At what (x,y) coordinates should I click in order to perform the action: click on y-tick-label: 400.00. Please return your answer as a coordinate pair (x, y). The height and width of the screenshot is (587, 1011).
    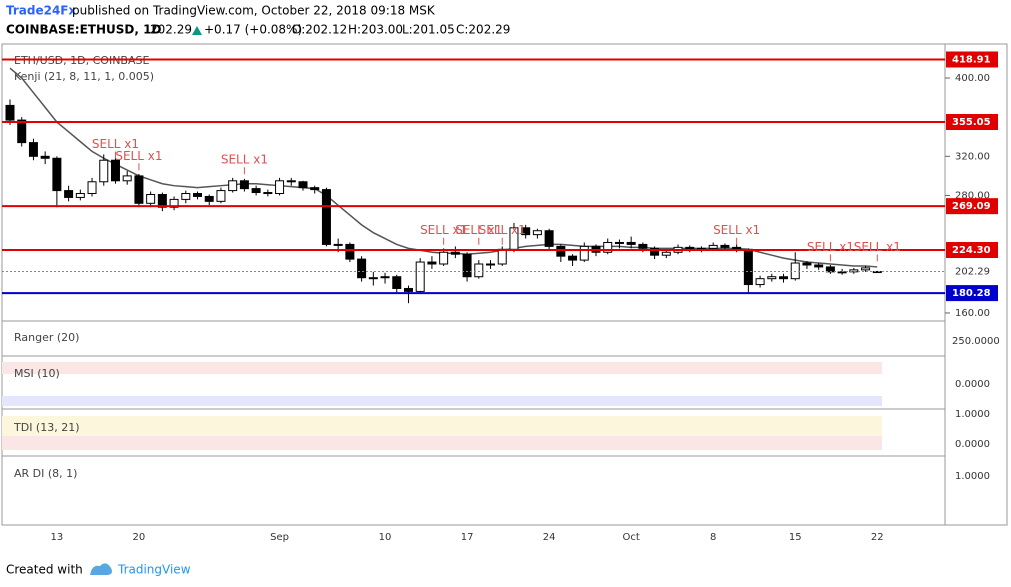
    Looking at the image, I should click on (972, 78).